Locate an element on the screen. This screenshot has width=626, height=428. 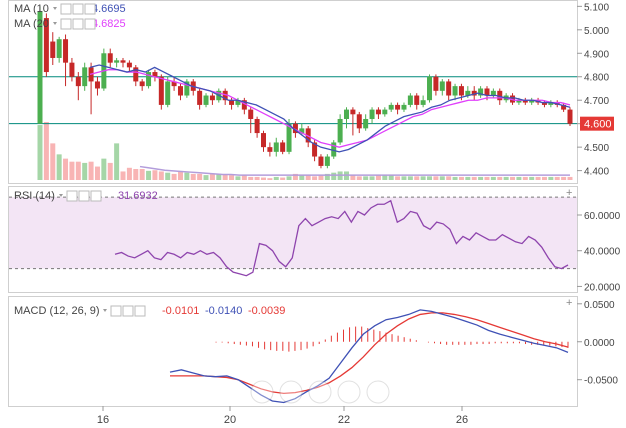
signal-value: -0.0140 is located at coordinates (223, 311).